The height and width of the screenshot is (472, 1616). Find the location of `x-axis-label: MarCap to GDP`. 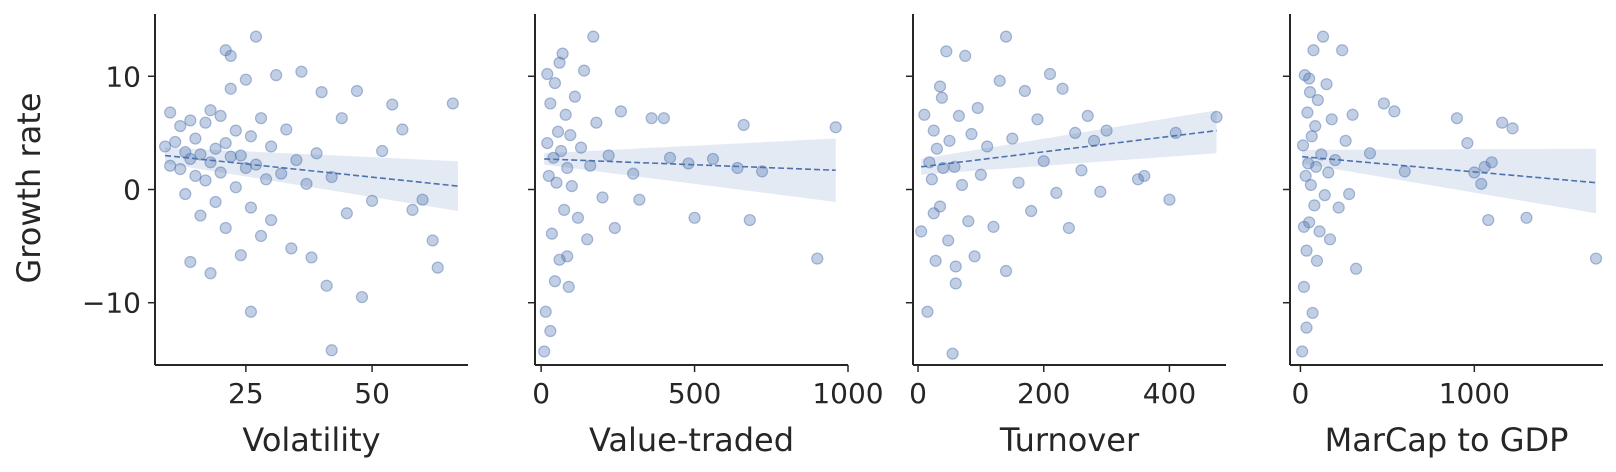

x-axis-label: MarCap to GDP is located at coordinates (1447, 440).